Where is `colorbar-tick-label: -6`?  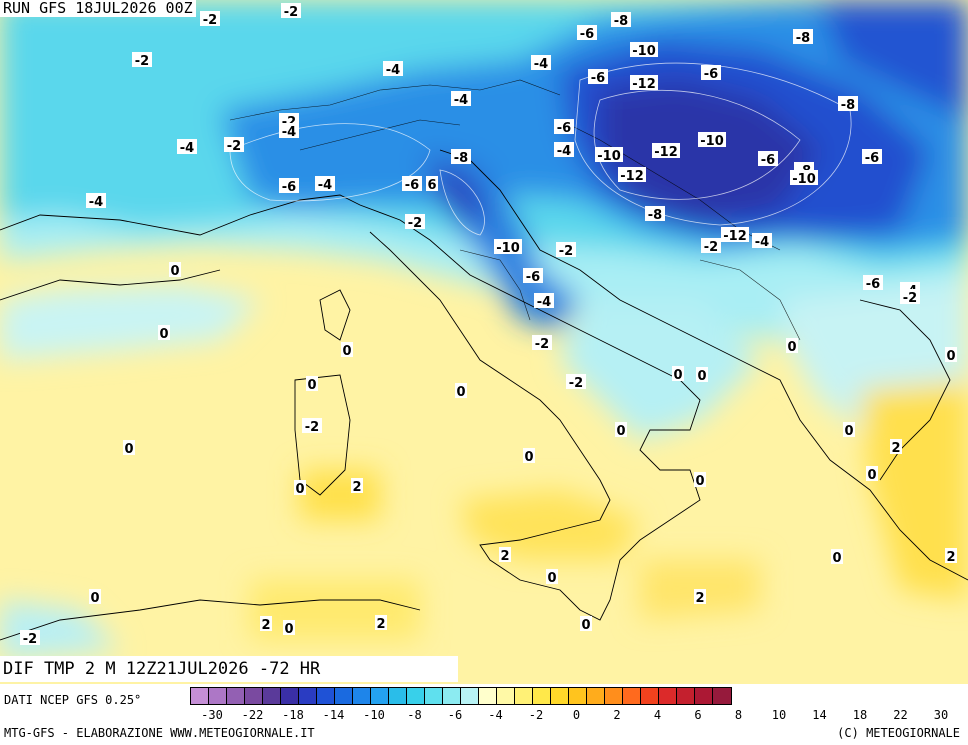
colorbar-tick-label: -6 is located at coordinates (455, 715).